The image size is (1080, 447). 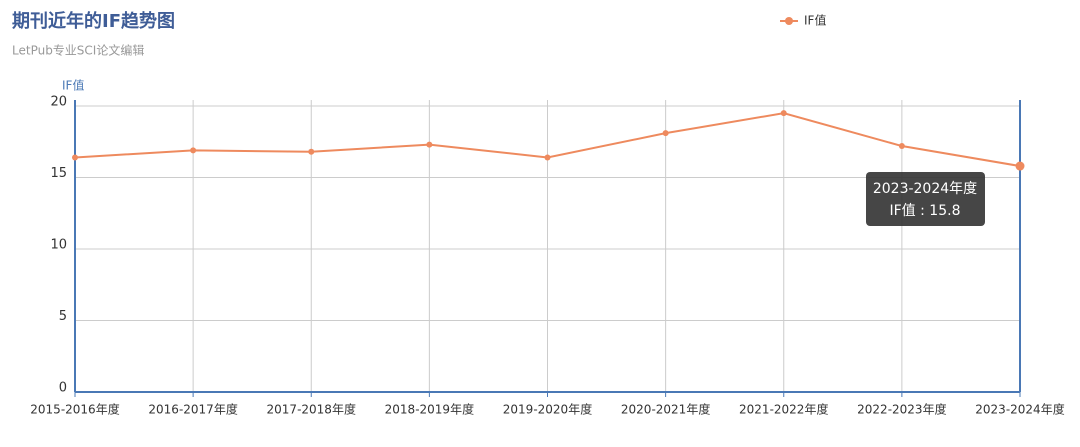 What do you see at coordinates (58, 102) in the screenshot?
I see `y-tick-label: 20` at bounding box center [58, 102].